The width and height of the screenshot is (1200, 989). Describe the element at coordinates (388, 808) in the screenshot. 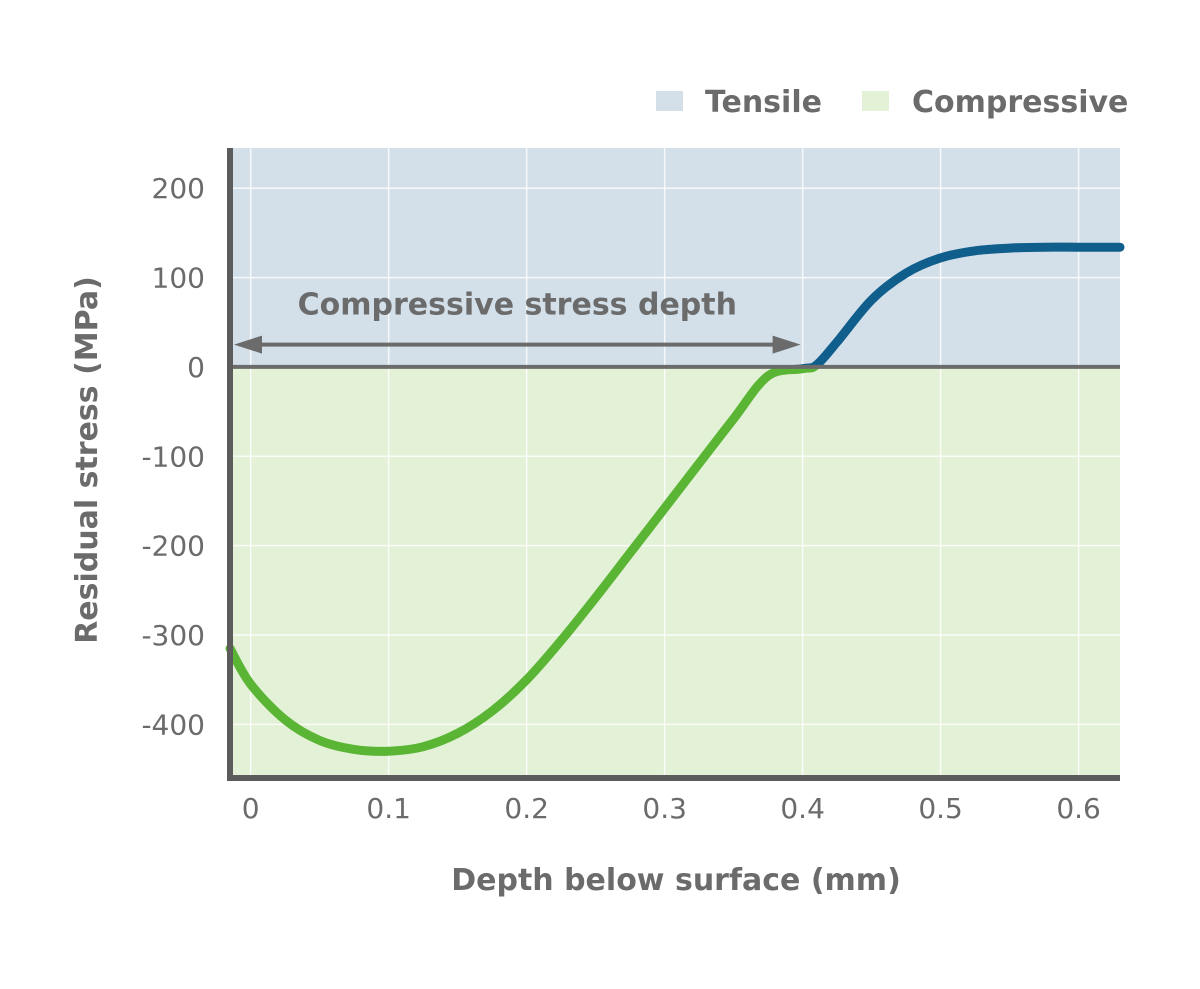

I see `x-tick-label: 0.1` at that location.